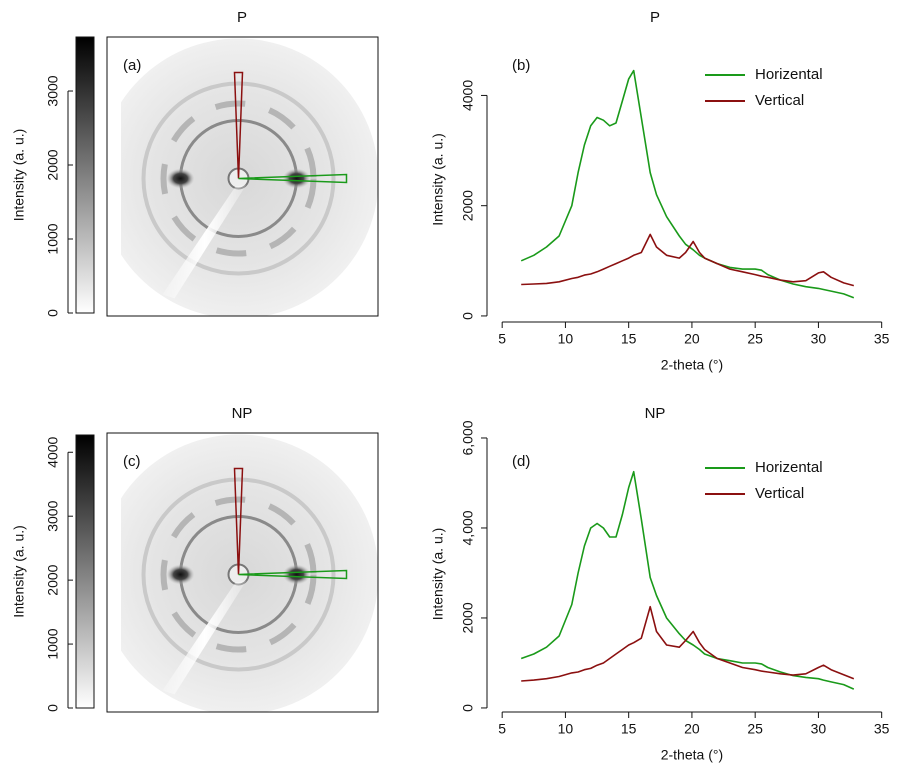 Image resolution: width=897 pixels, height=770 pixels. Describe the element at coordinates (521, 65) in the screenshot. I see `panel-label: (b)` at that location.